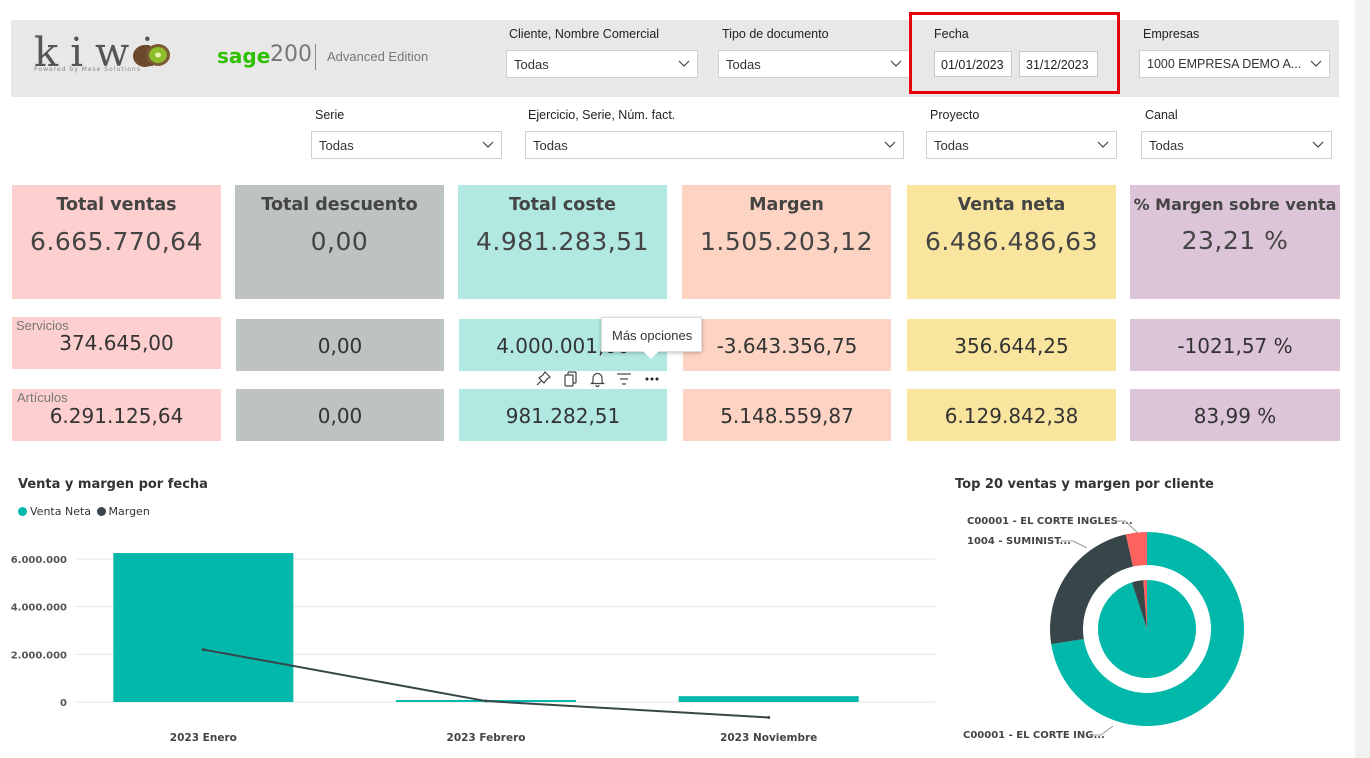 The width and height of the screenshot is (1370, 758). Describe the element at coordinates (624, 379) in the screenshot. I see `filter-icon` at that location.